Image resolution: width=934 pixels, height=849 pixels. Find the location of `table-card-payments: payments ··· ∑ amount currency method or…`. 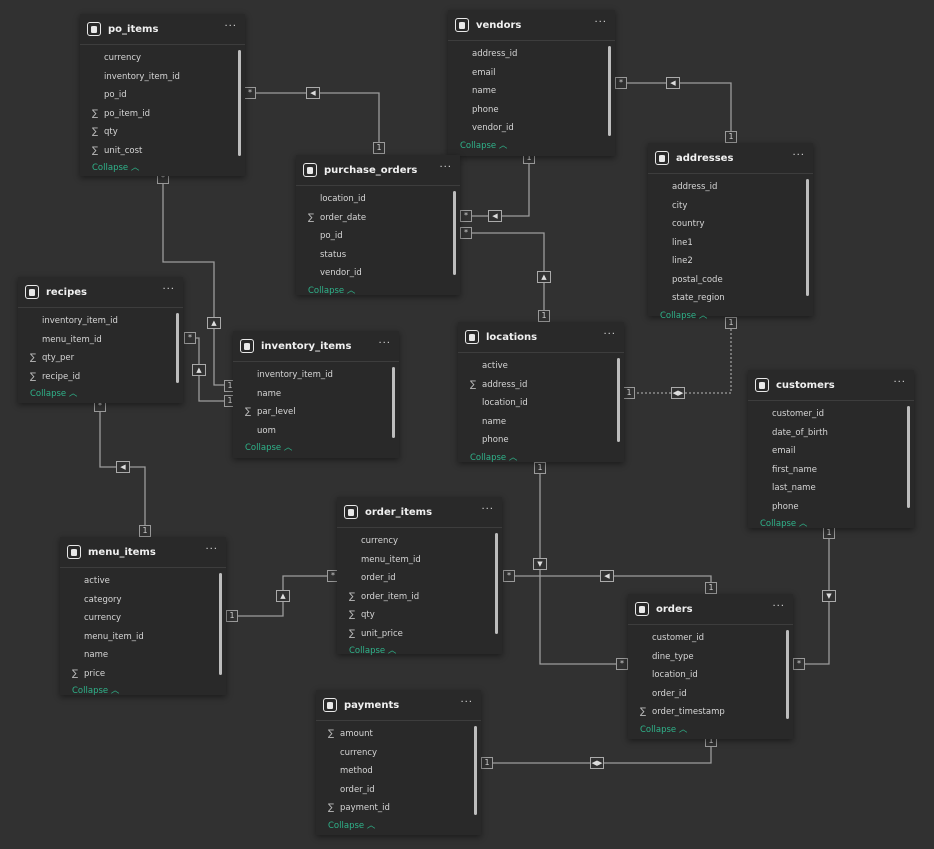

table-card-payments: payments ··· ∑ amount currency method or… is located at coordinates (398, 762).